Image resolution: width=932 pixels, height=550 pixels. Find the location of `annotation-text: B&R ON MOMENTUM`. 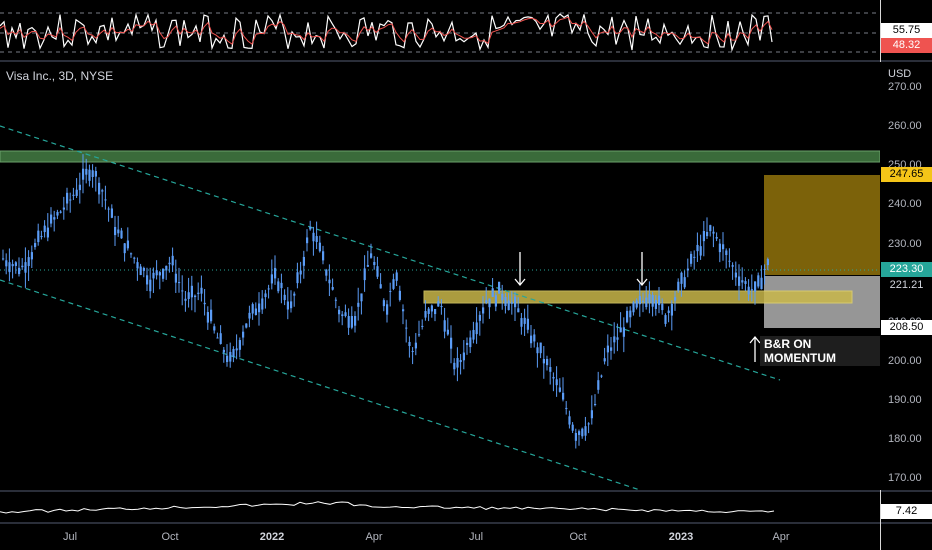

annotation-text: B&R ON MOMENTUM is located at coordinates (820, 351).